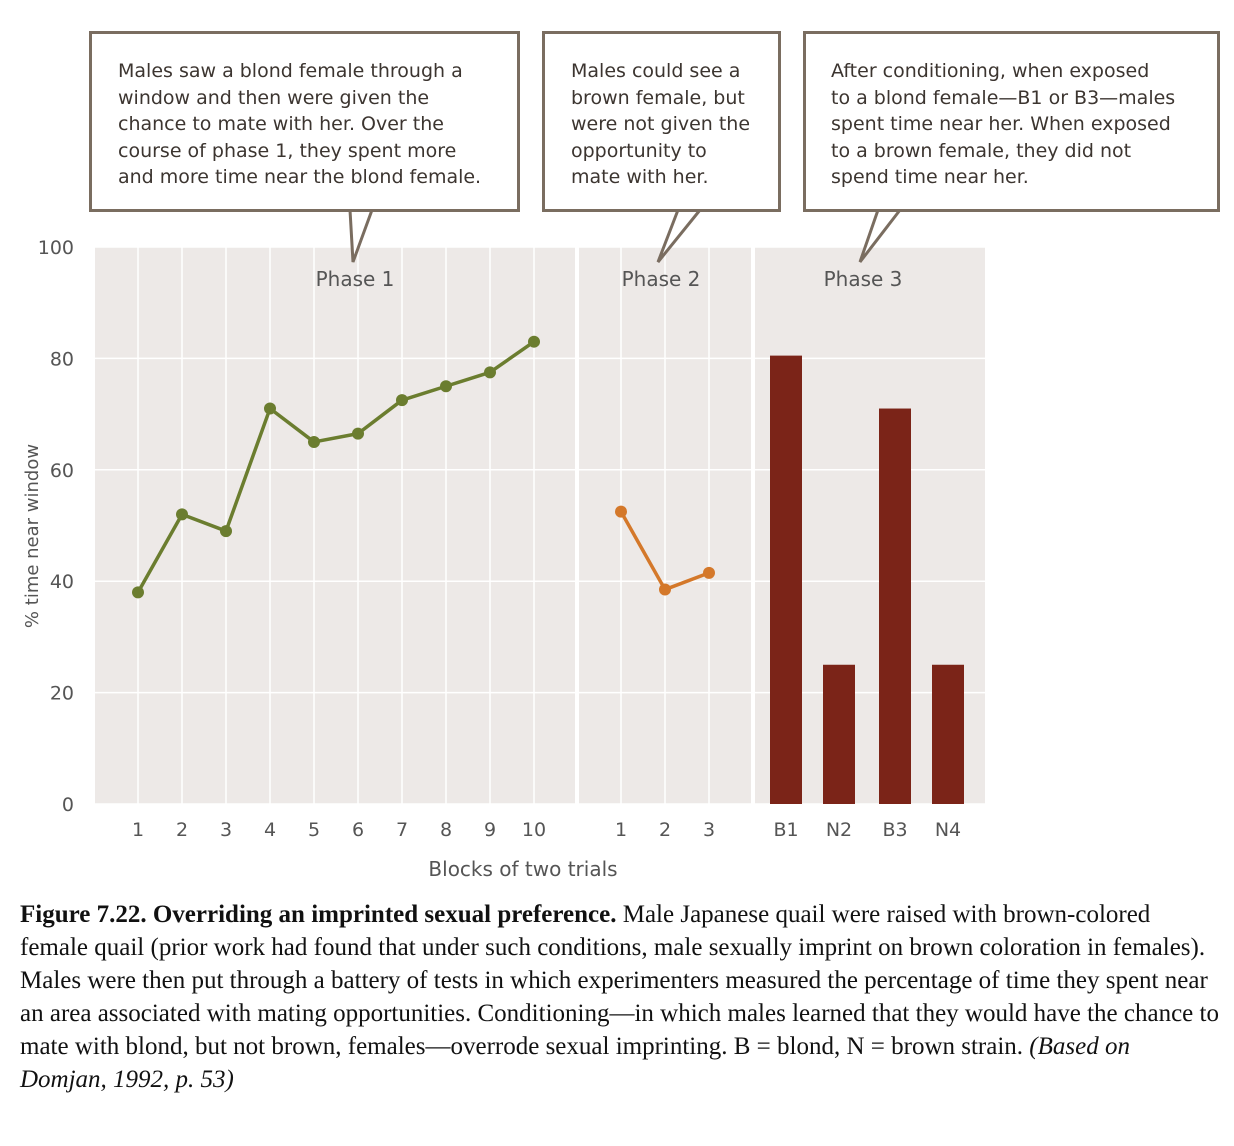  I want to click on y-tick-label: 60, so click(62, 471).